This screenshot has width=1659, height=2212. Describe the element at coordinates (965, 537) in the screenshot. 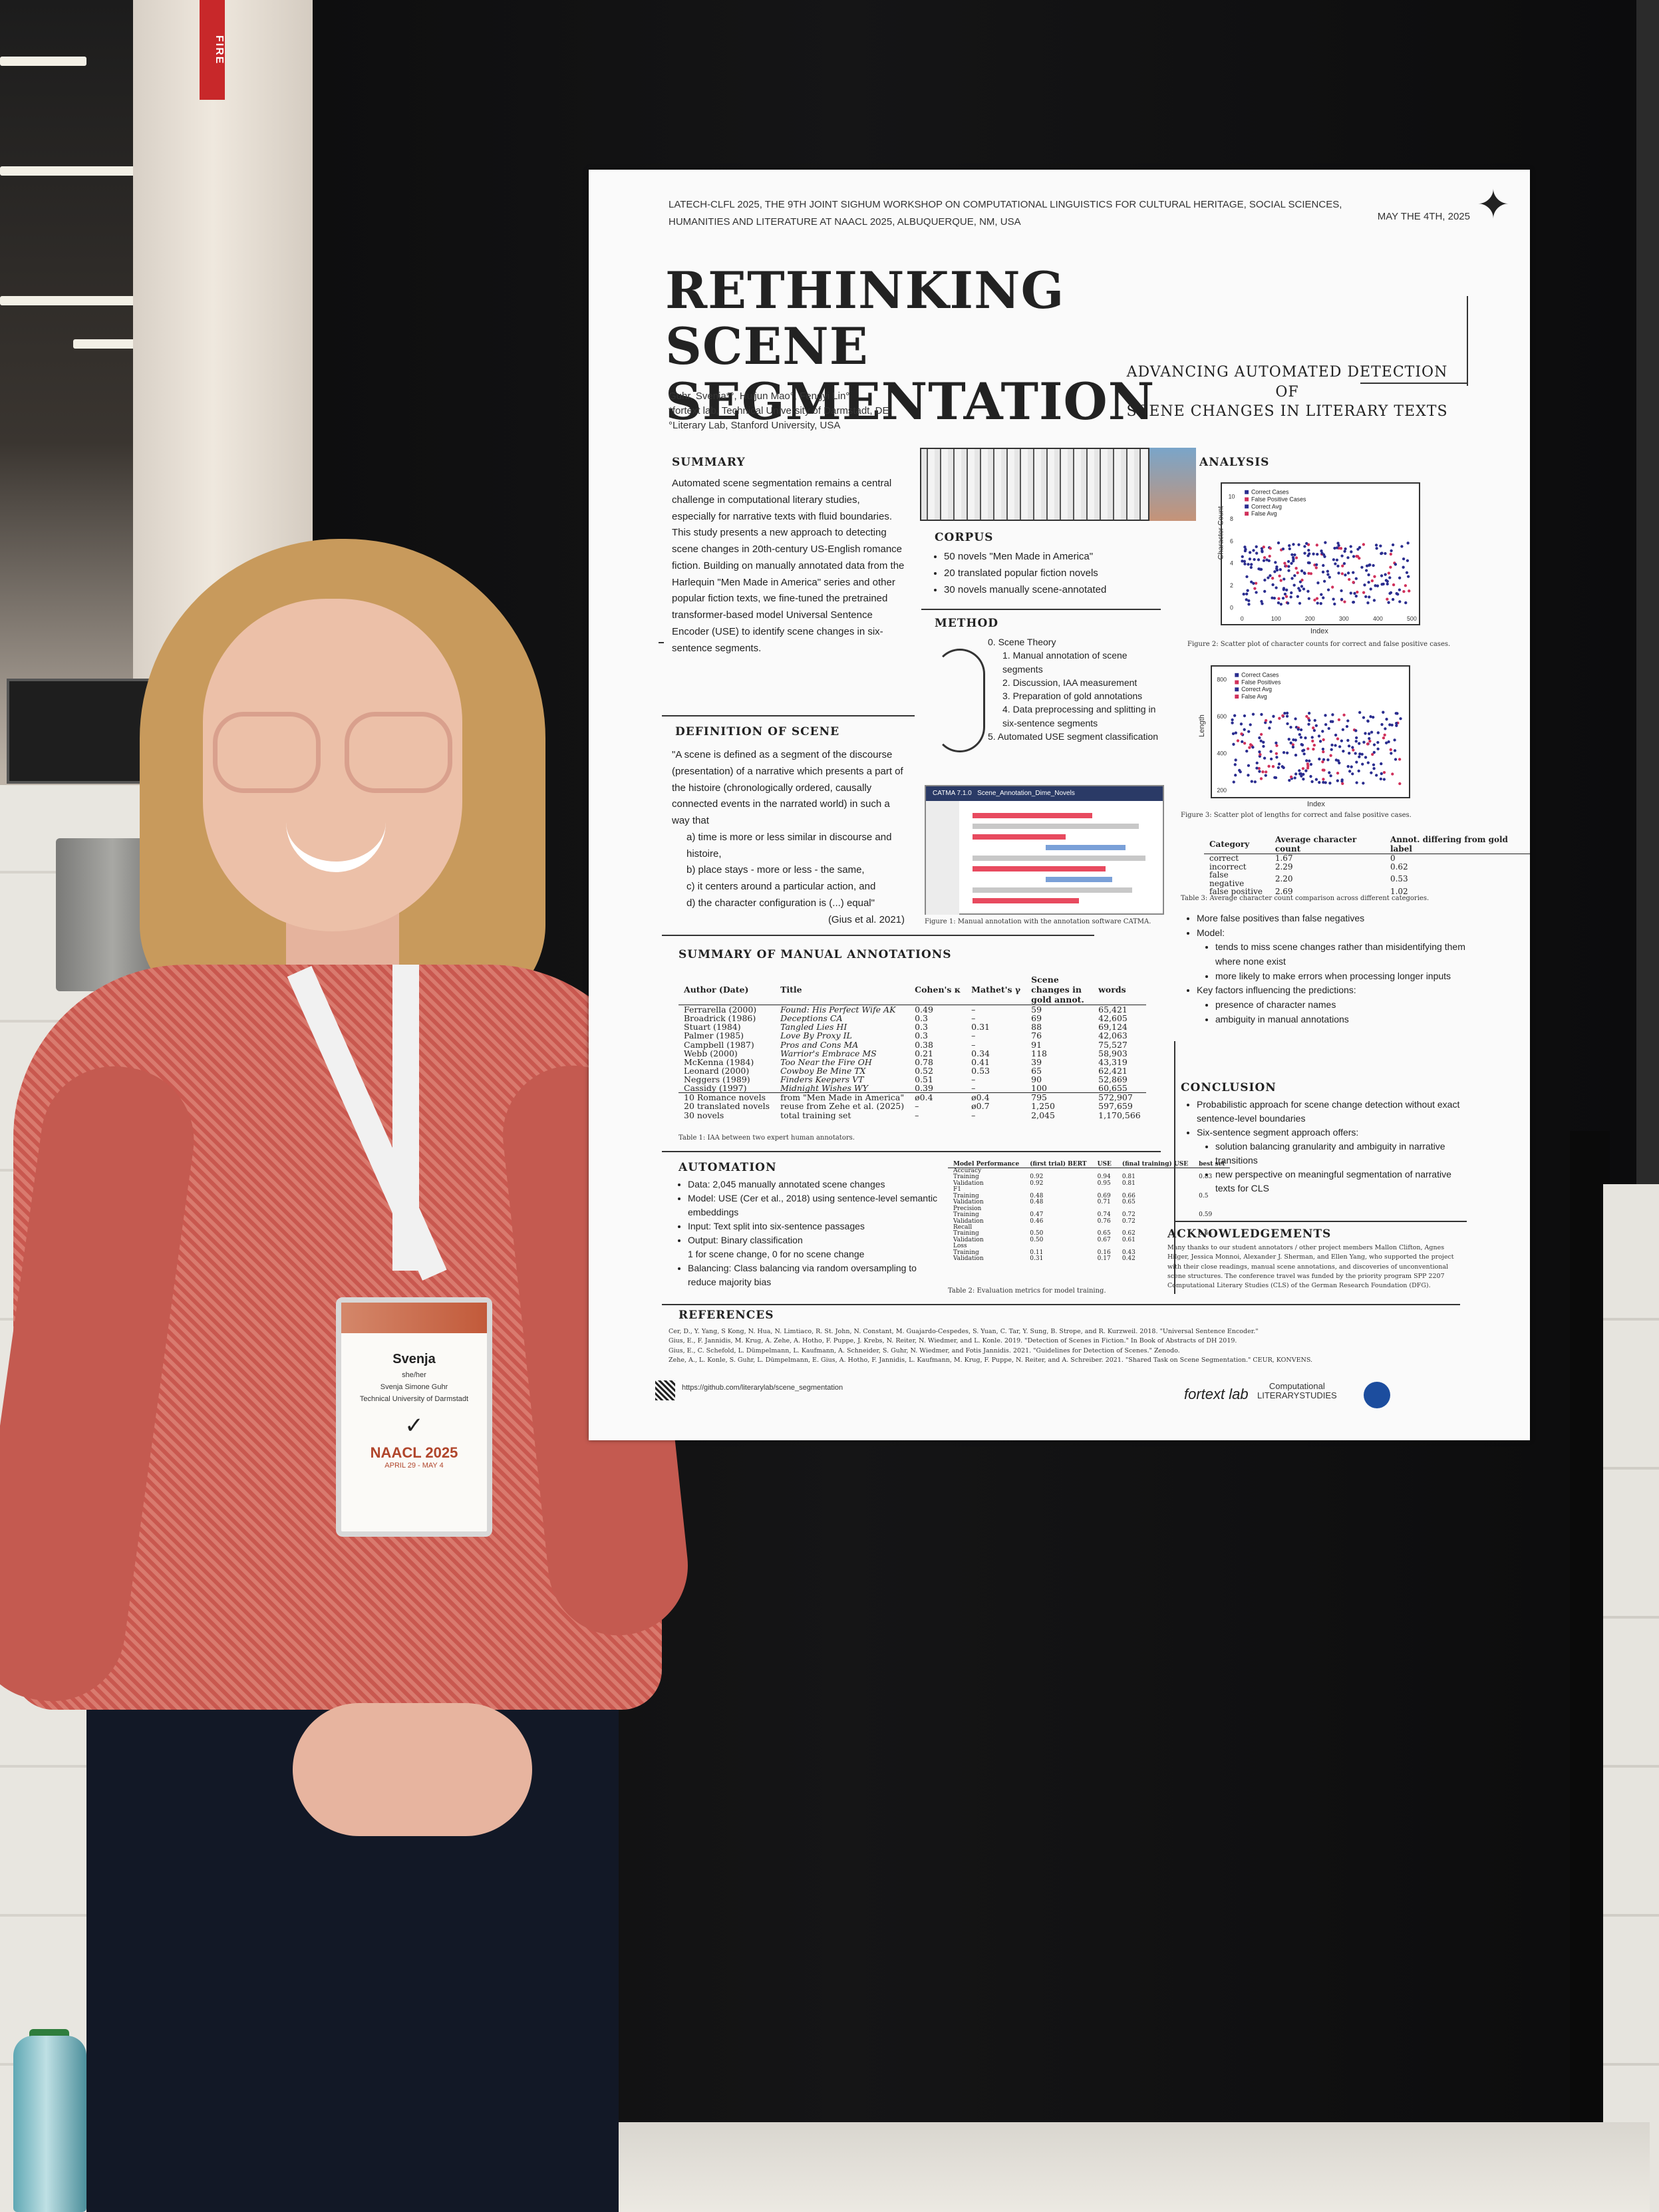

I see `corpus-heading: CORPUS` at that location.